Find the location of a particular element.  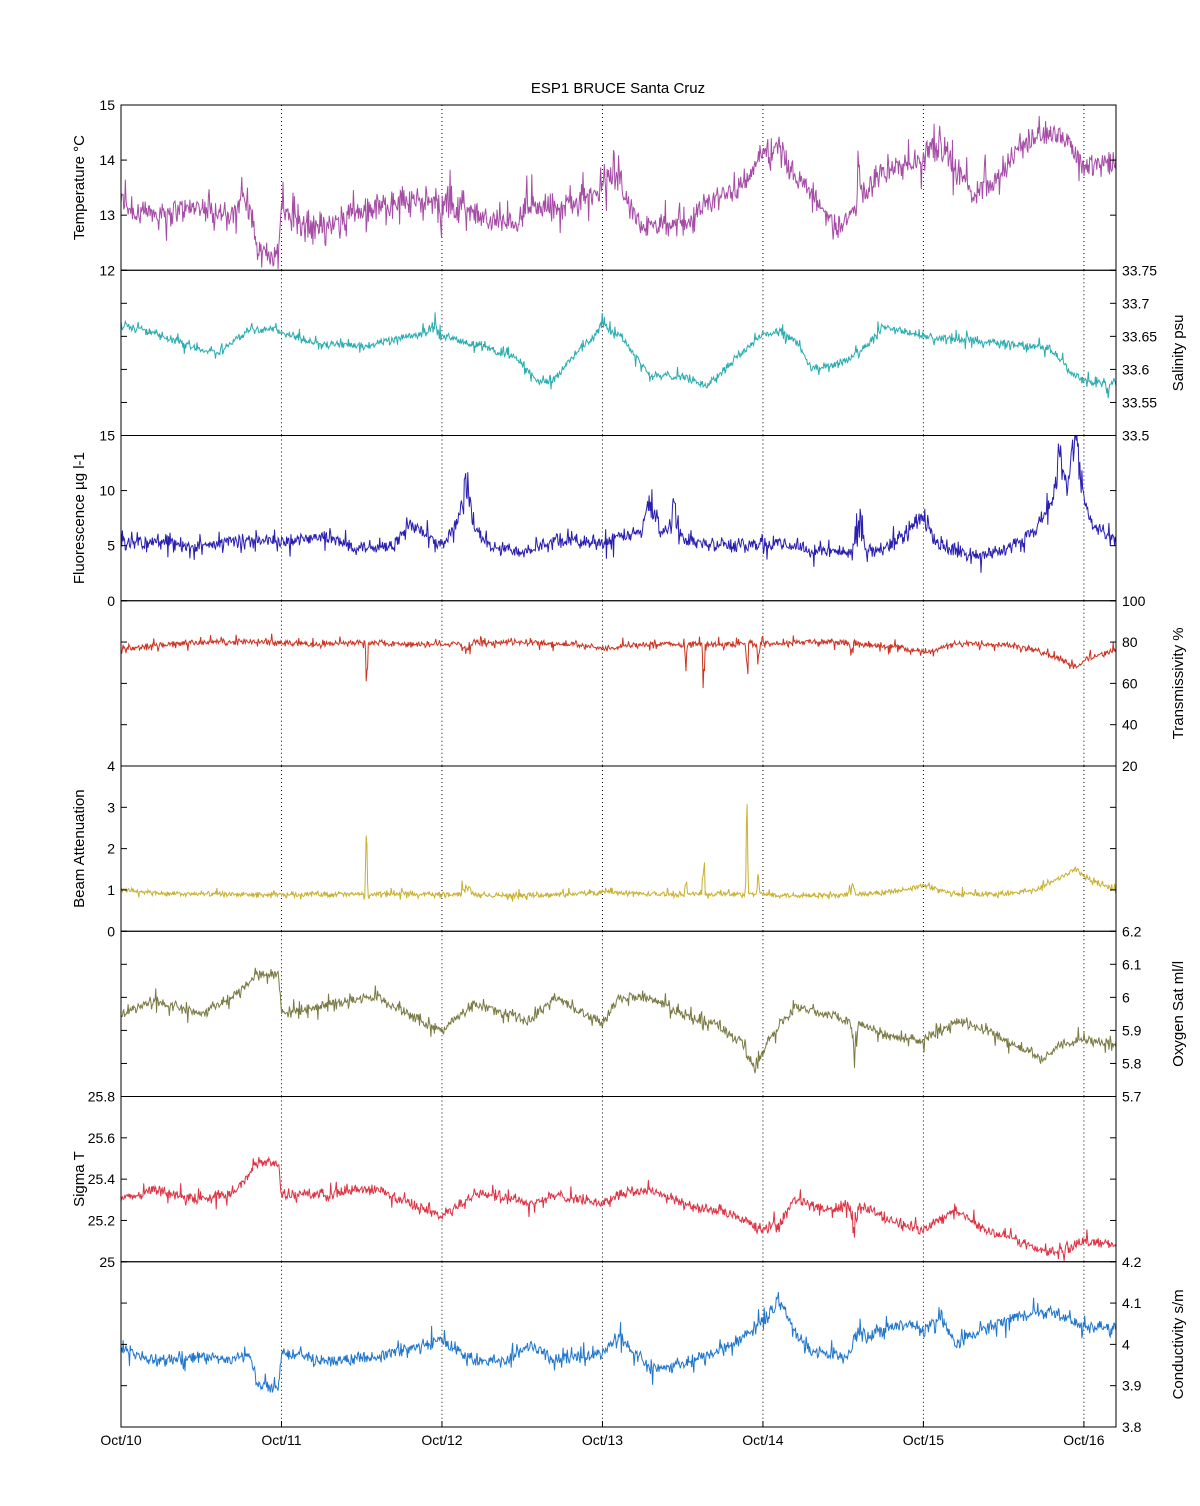

x-tick-label-2: Oct/12 is located at coordinates (441, 1440).